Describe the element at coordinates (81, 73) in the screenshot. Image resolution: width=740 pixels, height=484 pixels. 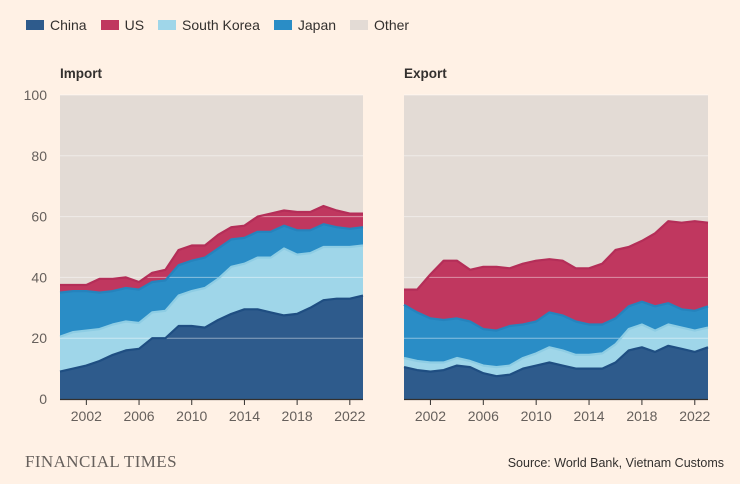
I see `import-panel-title: Import` at that location.